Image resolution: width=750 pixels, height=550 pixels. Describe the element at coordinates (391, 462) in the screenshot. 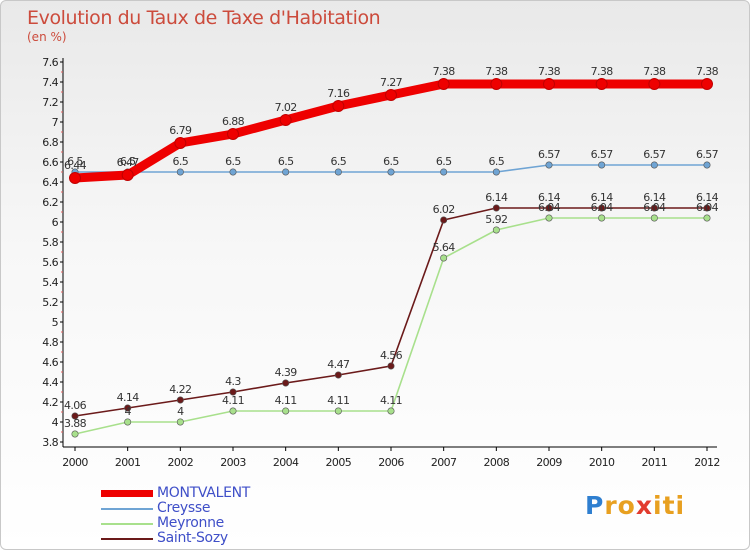

I see `x-tick-label: 2006` at that location.